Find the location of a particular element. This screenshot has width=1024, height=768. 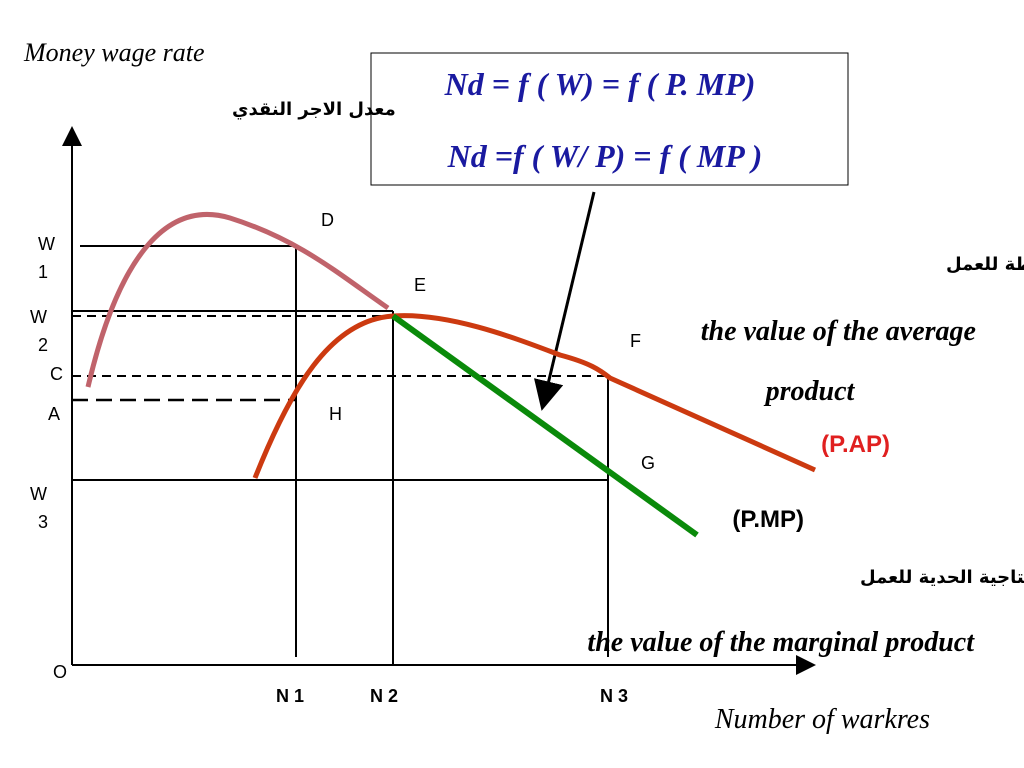

formula: Nd =f ( W/ P) = f ( MP ) is located at coordinates (605, 156).